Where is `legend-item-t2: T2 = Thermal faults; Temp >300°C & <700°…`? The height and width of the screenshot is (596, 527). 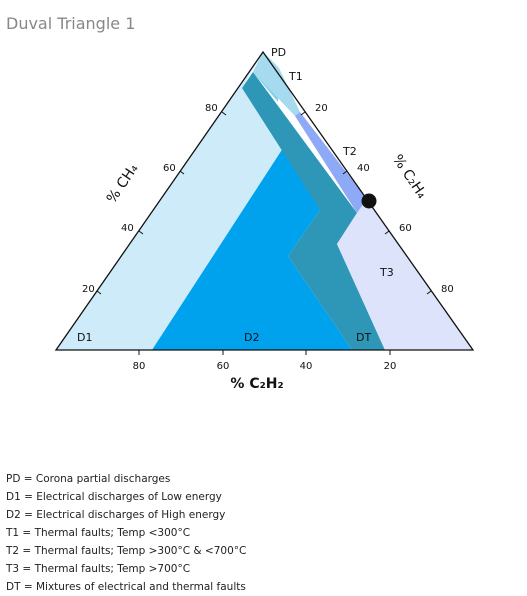
legend-item-t2: T2 = Thermal faults; Temp >300°C & <700°… is located at coordinates (126, 551).